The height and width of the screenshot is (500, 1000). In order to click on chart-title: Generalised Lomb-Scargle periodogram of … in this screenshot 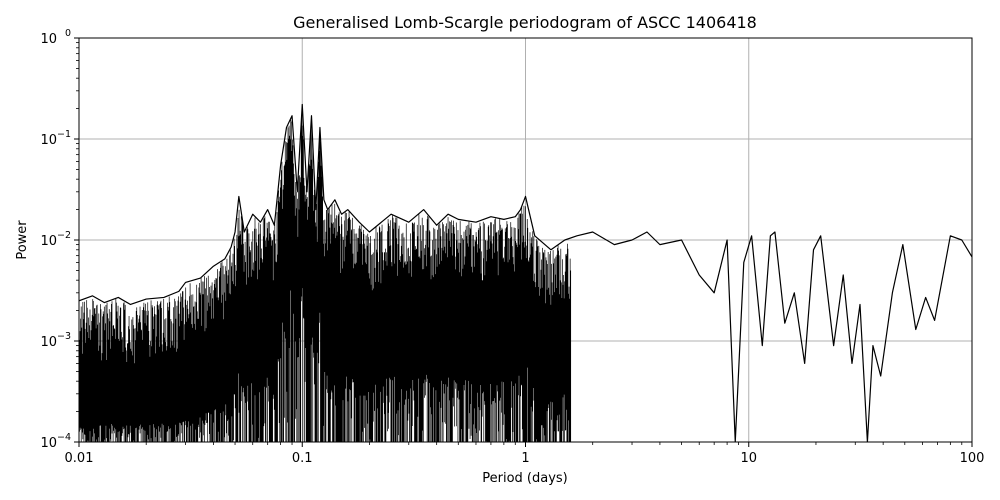, I will do `click(525, 22)`.